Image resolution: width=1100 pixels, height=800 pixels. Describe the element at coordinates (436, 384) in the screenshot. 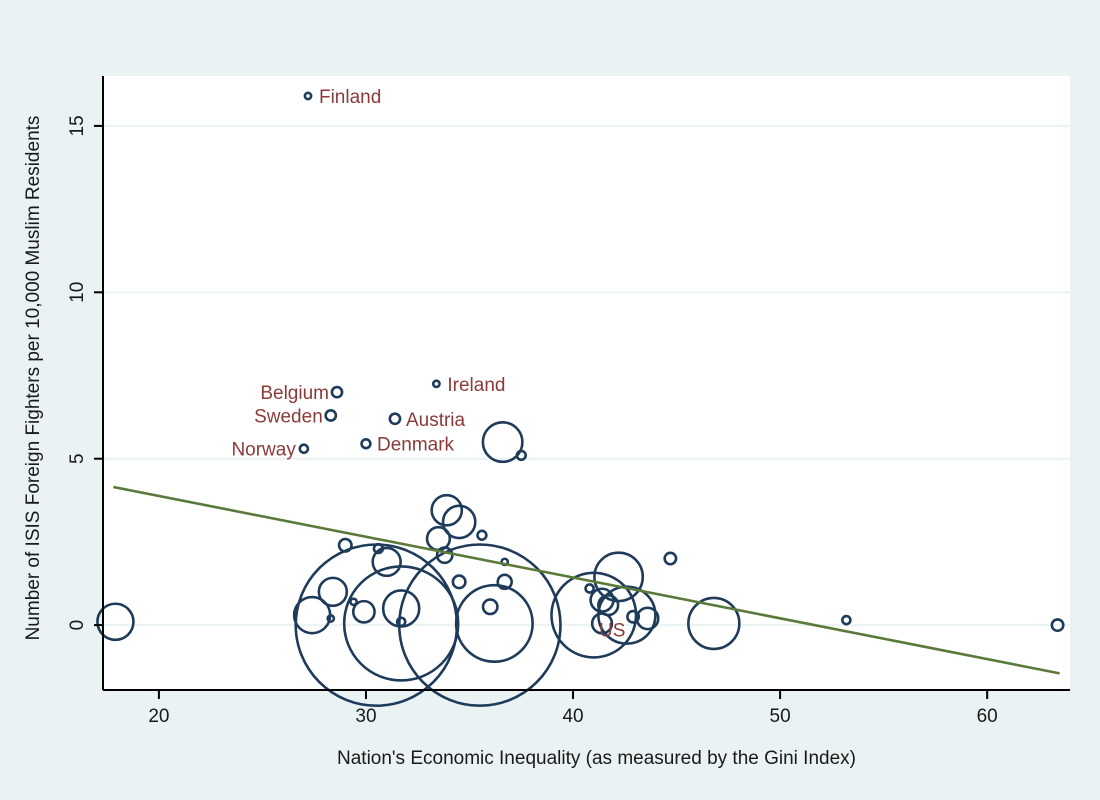

I see `point-ireland` at that location.